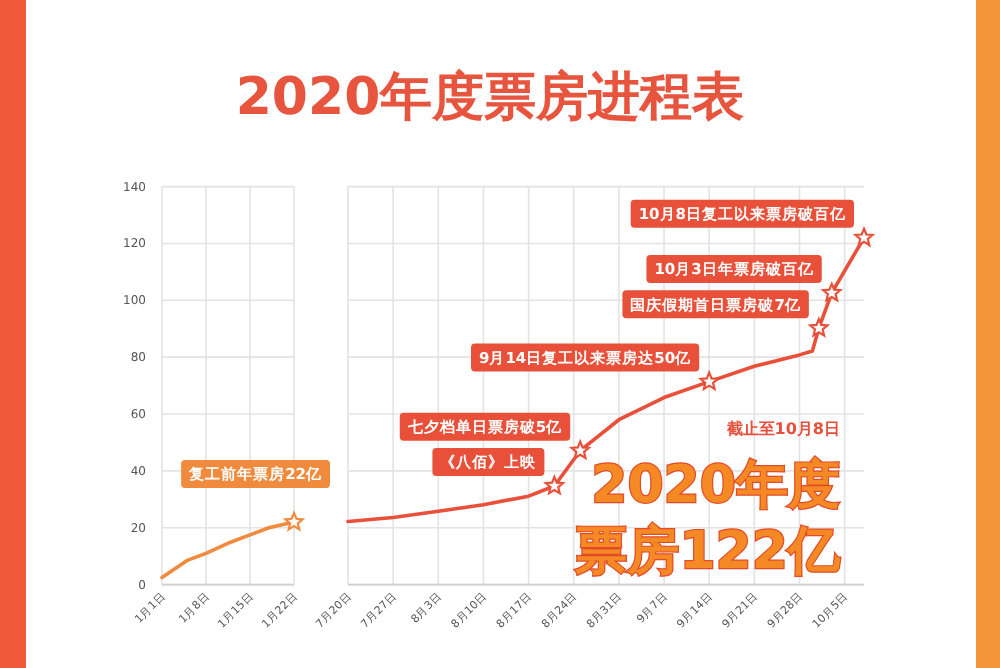  Describe the element at coordinates (490, 98) in the screenshot. I see `text: 2020年度票房进程表` at that location.